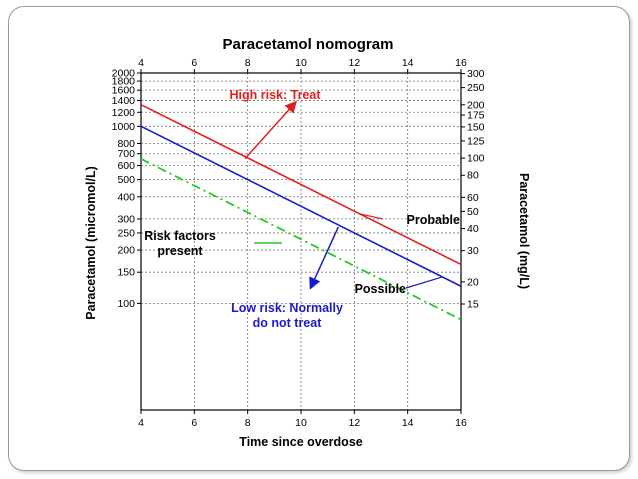 The image size is (638, 479). Describe the element at coordinates (126, 166) in the screenshot. I see `y-tick-label-left: 600` at that location.